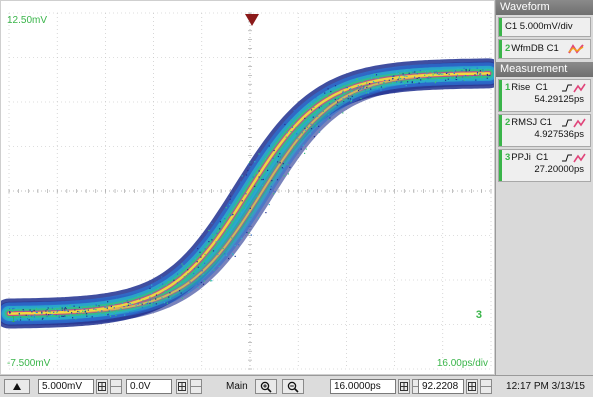 The width and height of the screenshot is (593, 397). I want to click on position-field: 92.2208, so click(441, 386).